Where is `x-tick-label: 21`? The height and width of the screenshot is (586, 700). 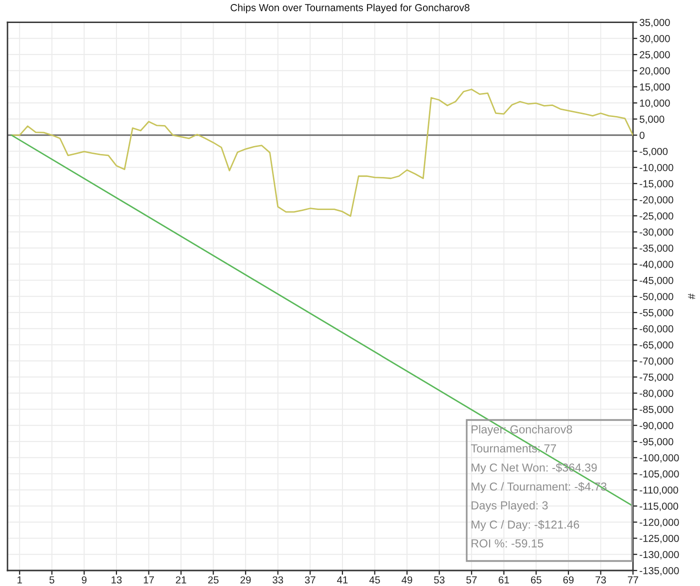 x-tick-label: 21 is located at coordinates (181, 580).